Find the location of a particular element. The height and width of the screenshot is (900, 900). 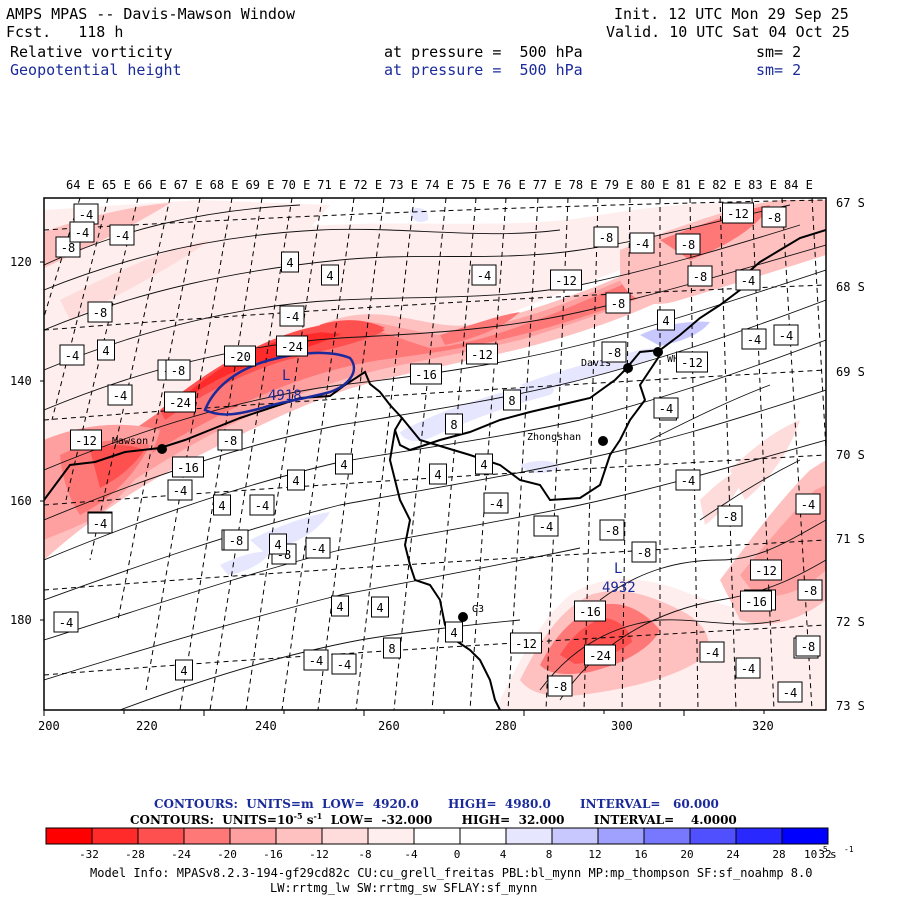

station-dot-davis is located at coordinates (628, 368).